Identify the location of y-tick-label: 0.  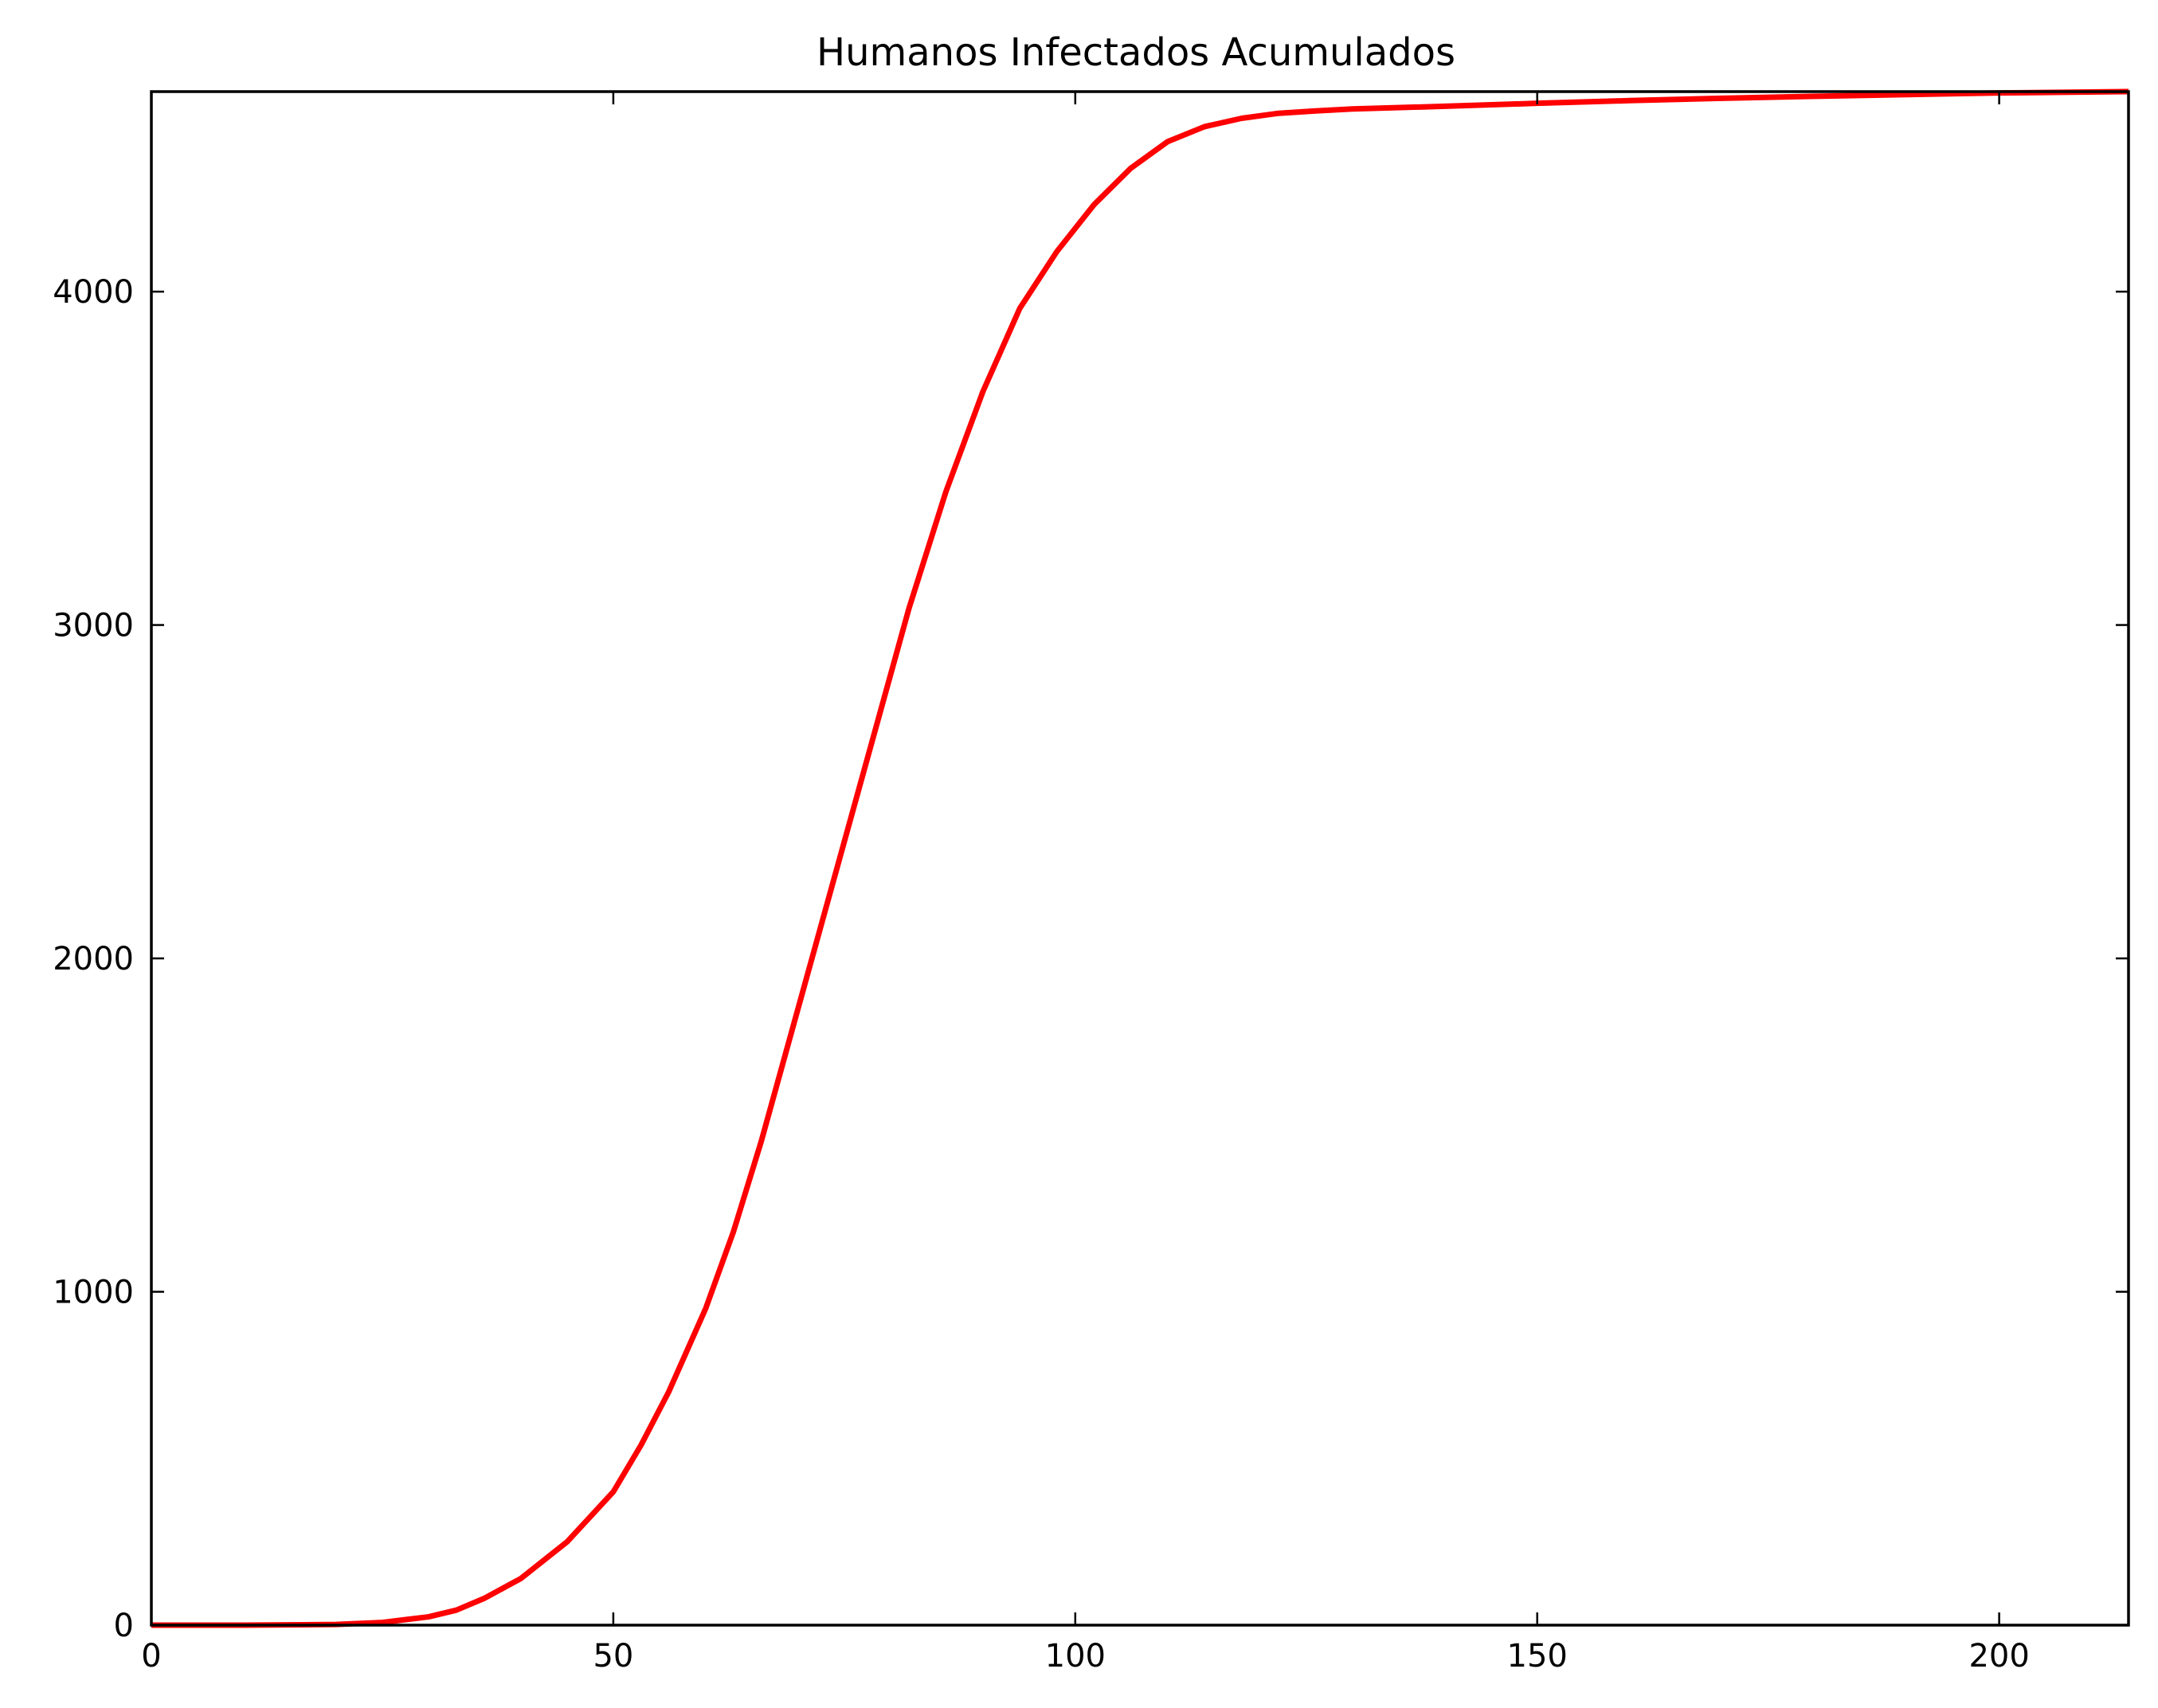
(124, 1626).